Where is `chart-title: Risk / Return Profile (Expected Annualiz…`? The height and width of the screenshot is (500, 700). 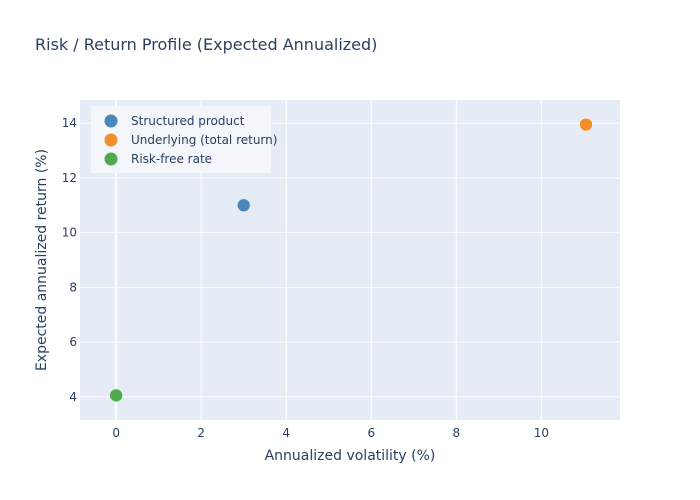
chart-title: Risk / Return Profile (Expected Annualiz… is located at coordinates (206, 44).